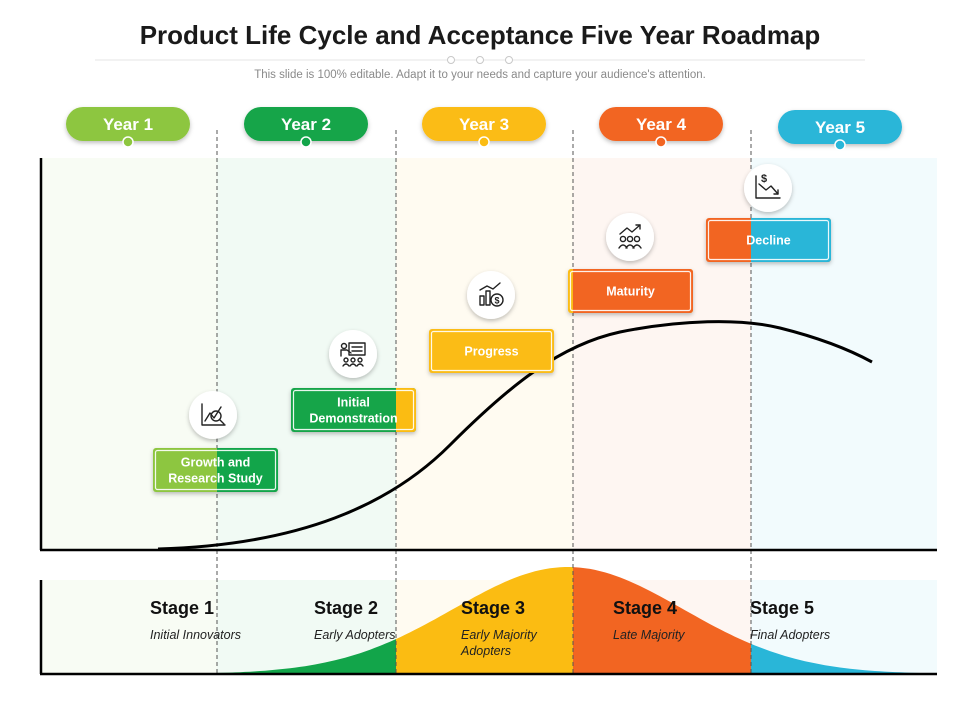 This screenshot has height=720, width=960. I want to click on research-chart-icon, so click(213, 414).